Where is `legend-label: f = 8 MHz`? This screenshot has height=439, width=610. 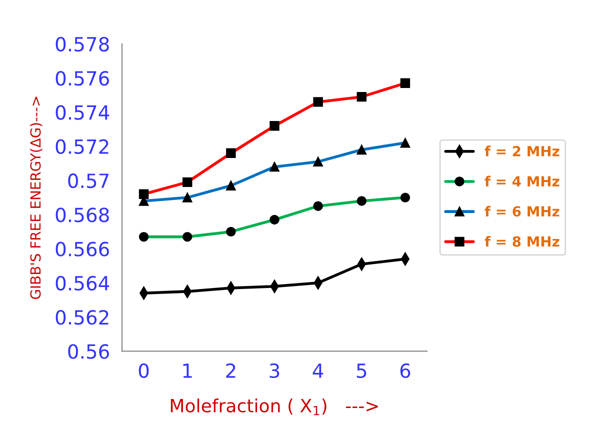
legend-label: f = 8 MHz is located at coordinates (522, 241).